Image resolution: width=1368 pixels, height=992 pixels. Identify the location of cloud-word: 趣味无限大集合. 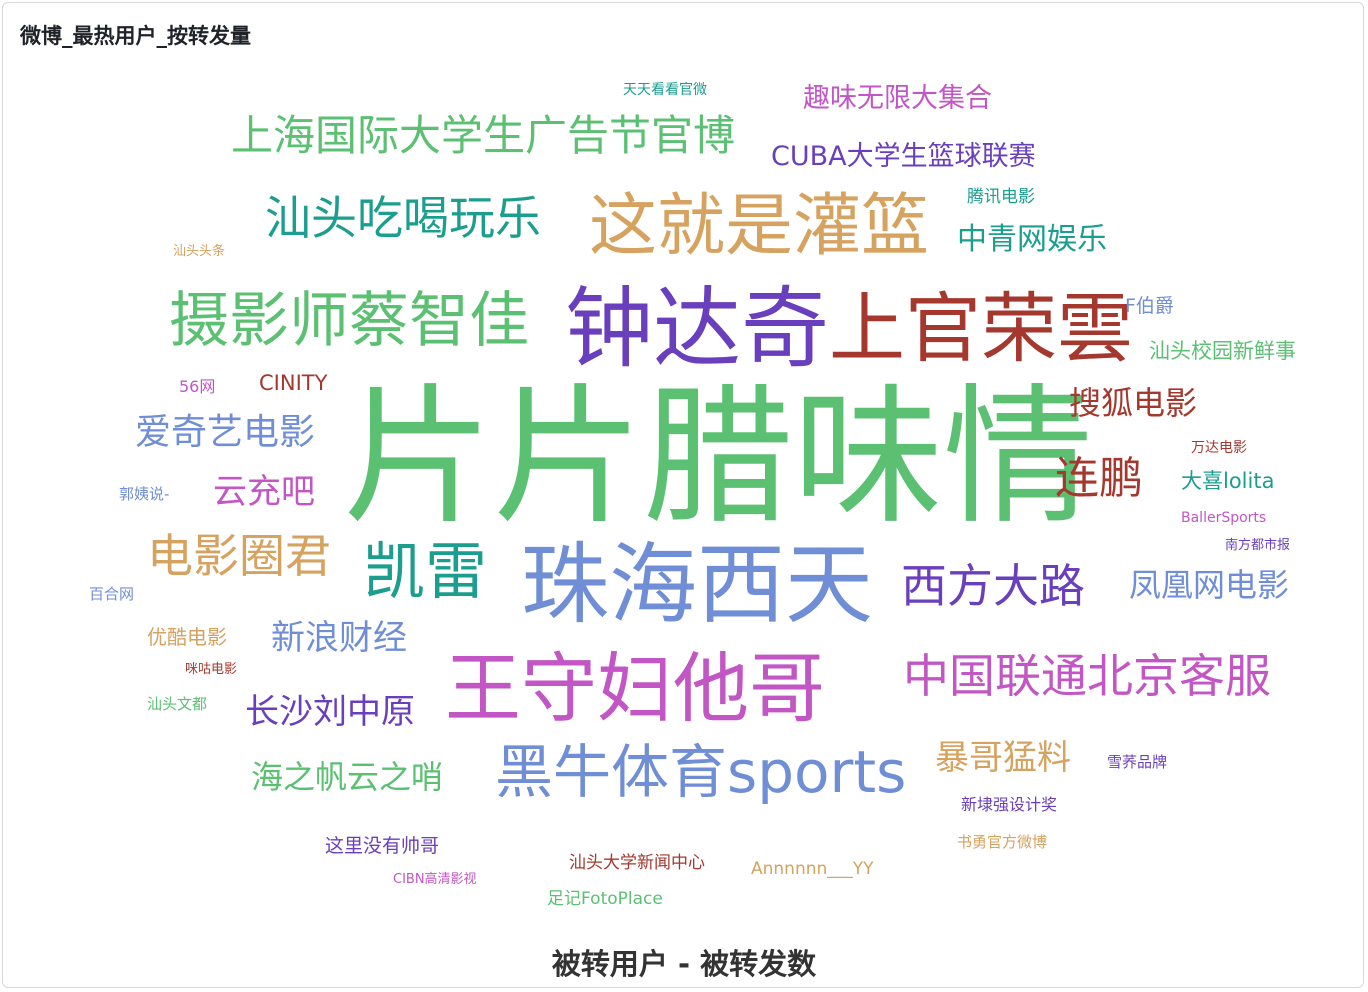
(897, 98).